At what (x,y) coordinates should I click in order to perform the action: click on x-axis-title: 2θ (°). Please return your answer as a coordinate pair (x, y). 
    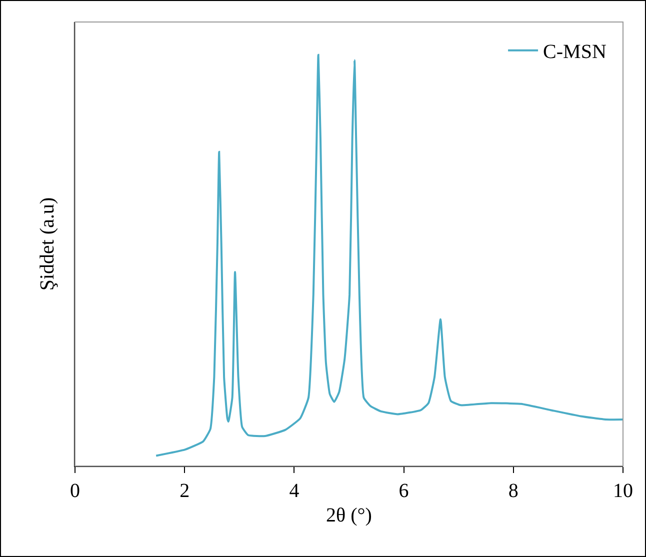
    Looking at the image, I should click on (349, 515).